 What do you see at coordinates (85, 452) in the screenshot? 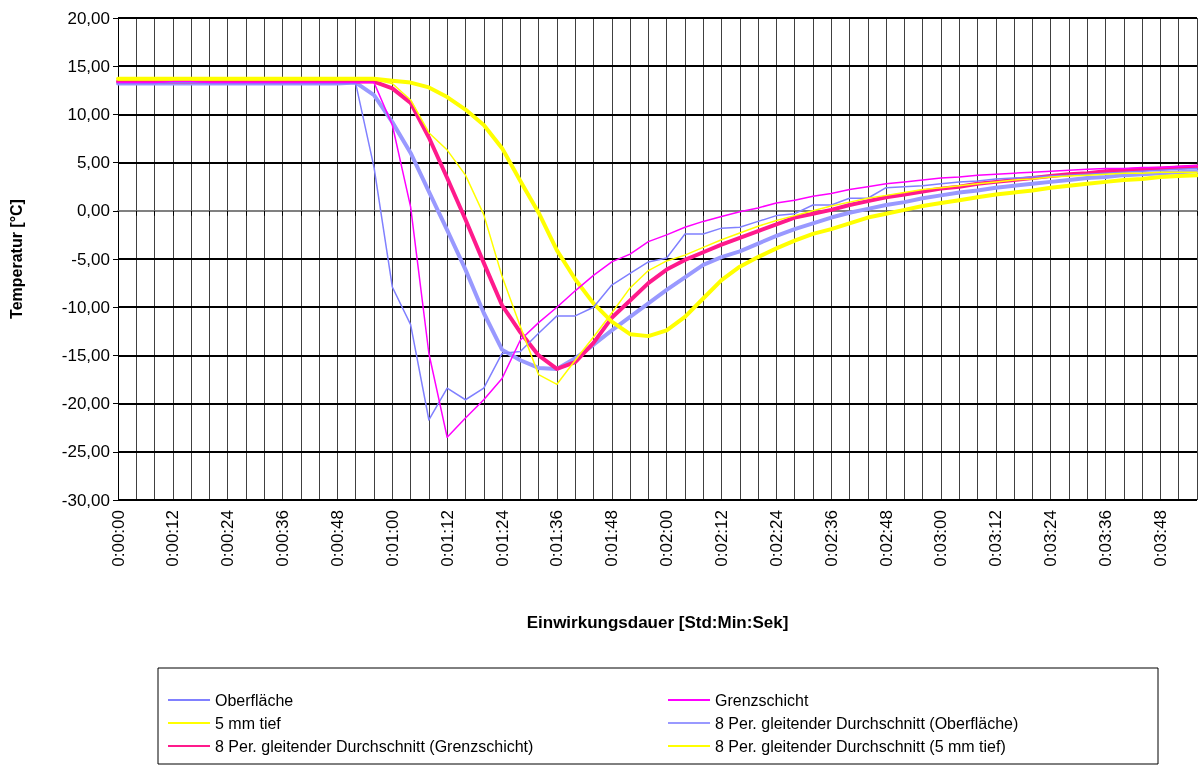
I see `y-tick-label: -25,00` at bounding box center [85, 452].